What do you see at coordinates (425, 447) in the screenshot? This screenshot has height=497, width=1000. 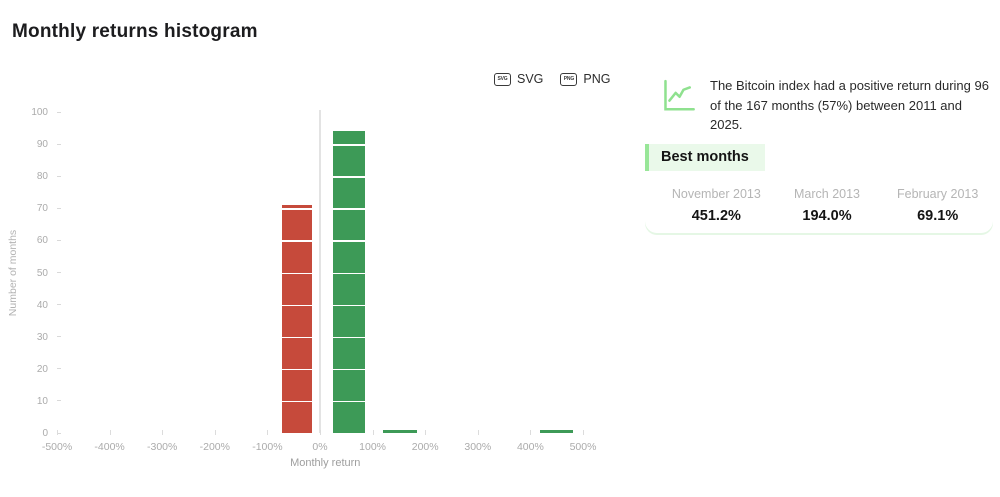 I see `x-tick-label: 200%` at bounding box center [425, 447].